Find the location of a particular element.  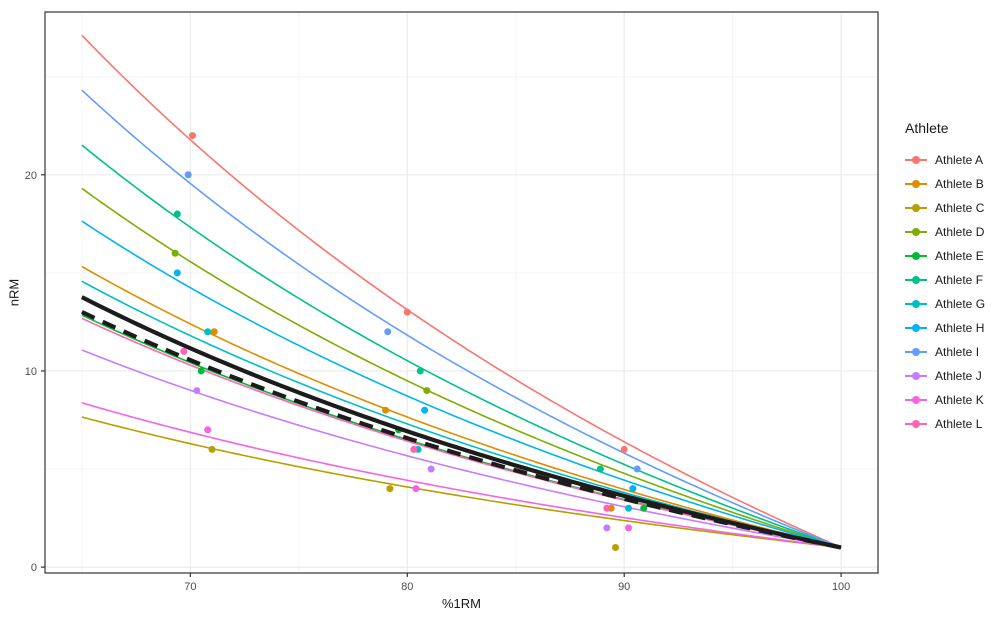

legend-entry-athlete-i: Athlete I is located at coordinates (952, 352).